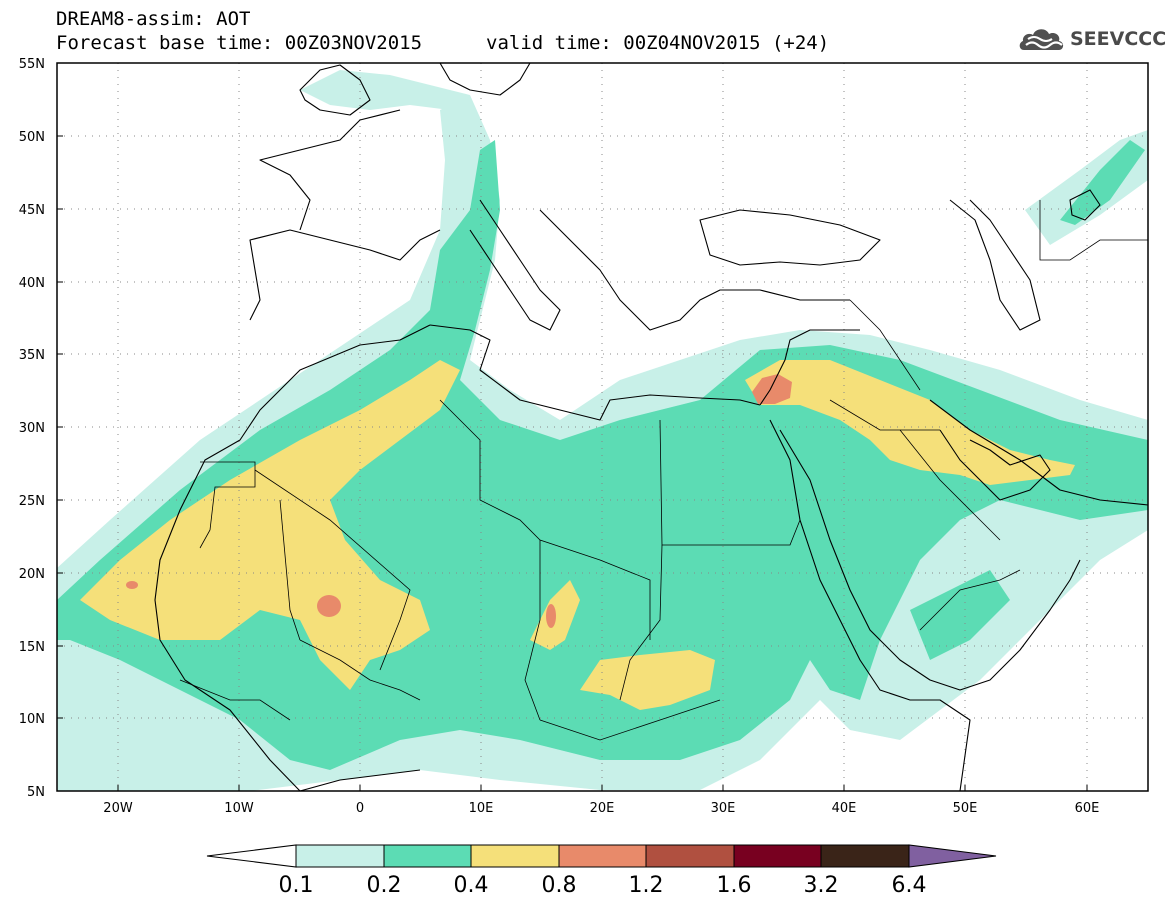  Describe the element at coordinates (772, 389) in the screenshot. I see `aot-contour-0.8-levant` at that location.